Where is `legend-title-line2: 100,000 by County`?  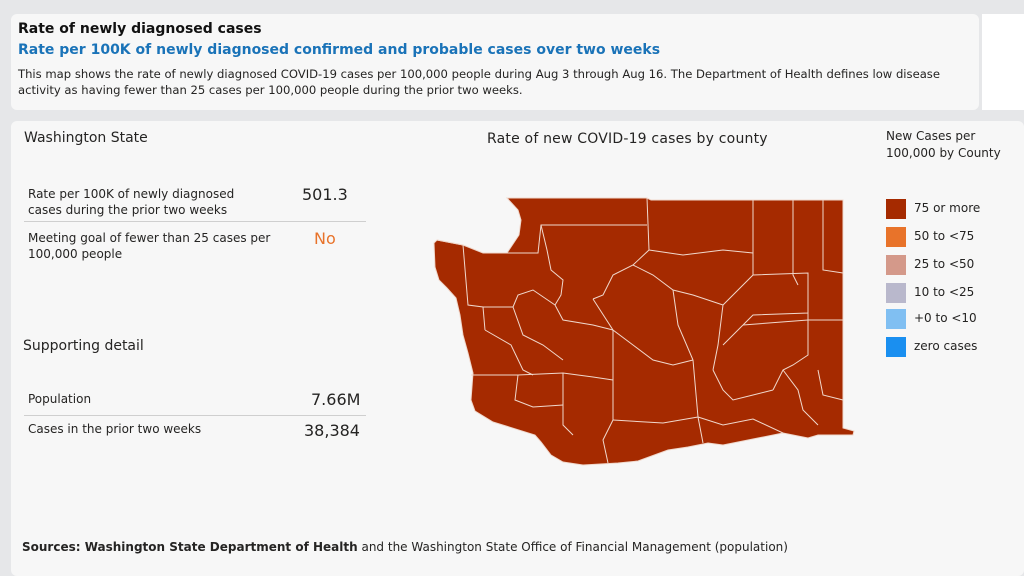 legend-title-line2: 100,000 by County is located at coordinates (943, 153).